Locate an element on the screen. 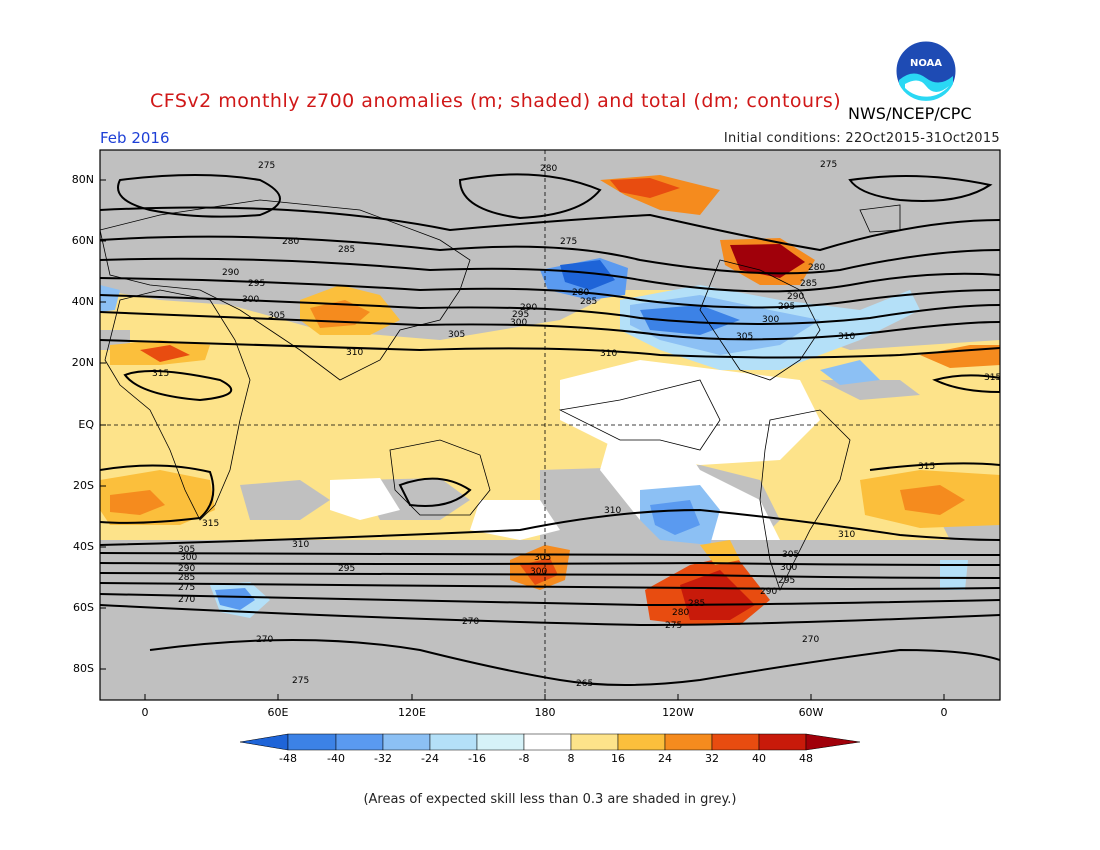 Image resolution: width=1100 pixels, height=850 pixels. colorbar-label: -40 is located at coordinates (336, 758).